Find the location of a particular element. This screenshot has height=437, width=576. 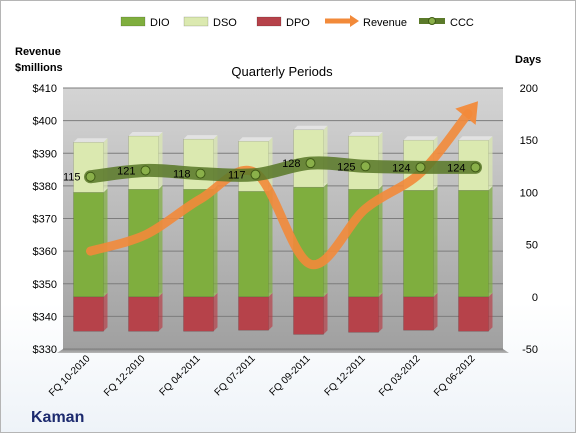

left-tick-label: $350 is located at coordinates (45, 285).